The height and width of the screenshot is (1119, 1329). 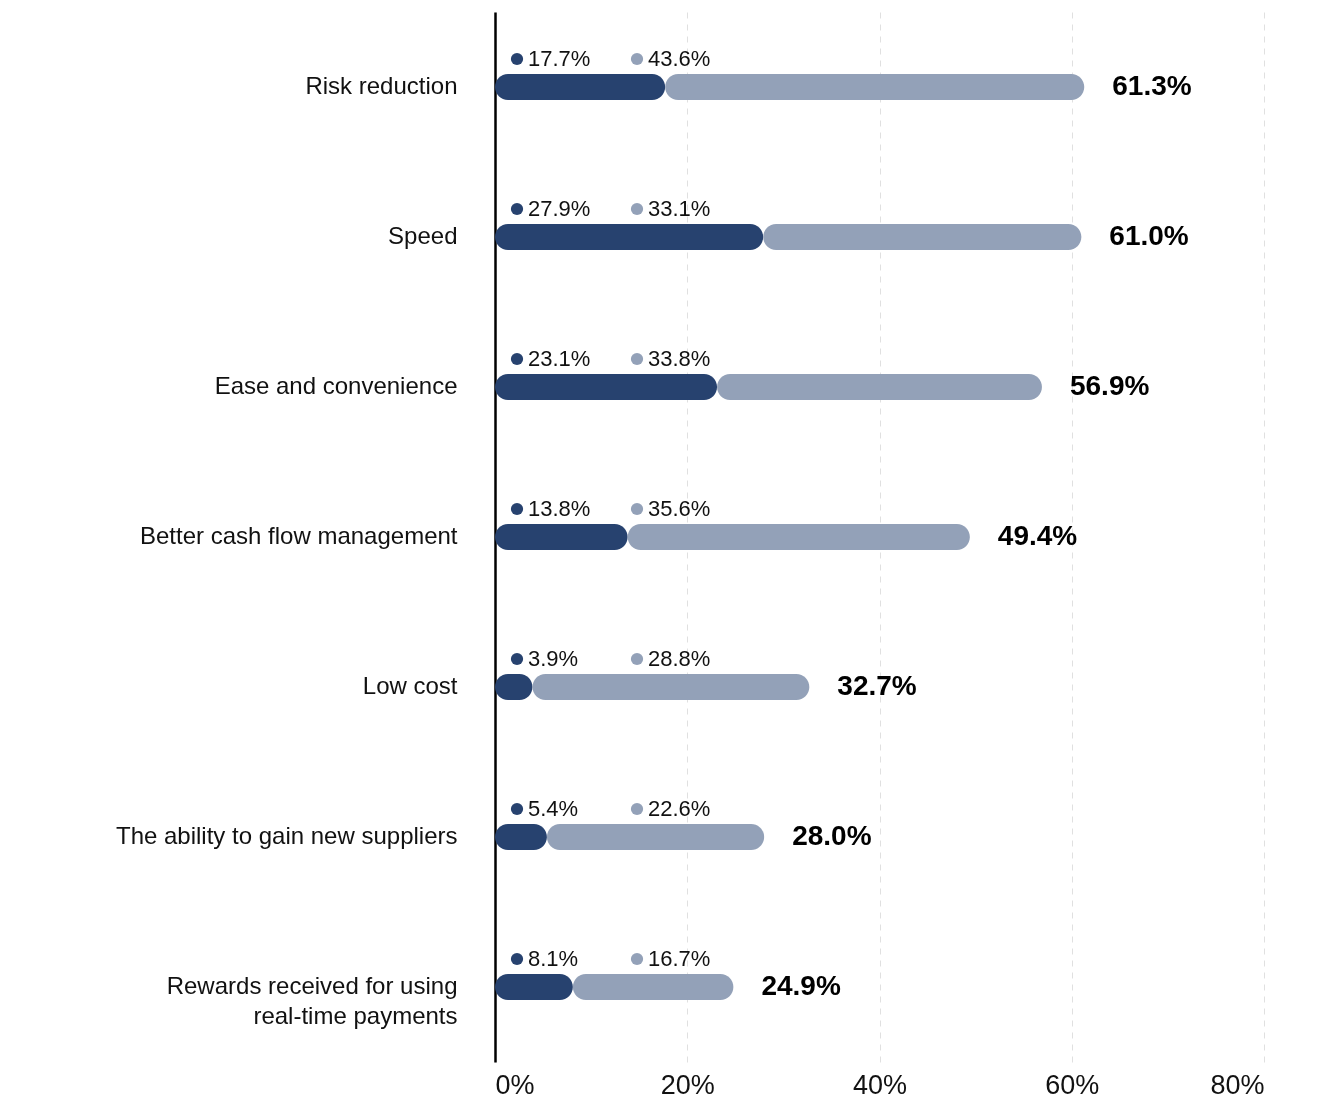 What do you see at coordinates (880, 1084) in the screenshot?
I see `x-tick-label: 40%` at bounding box center [880, 1084].